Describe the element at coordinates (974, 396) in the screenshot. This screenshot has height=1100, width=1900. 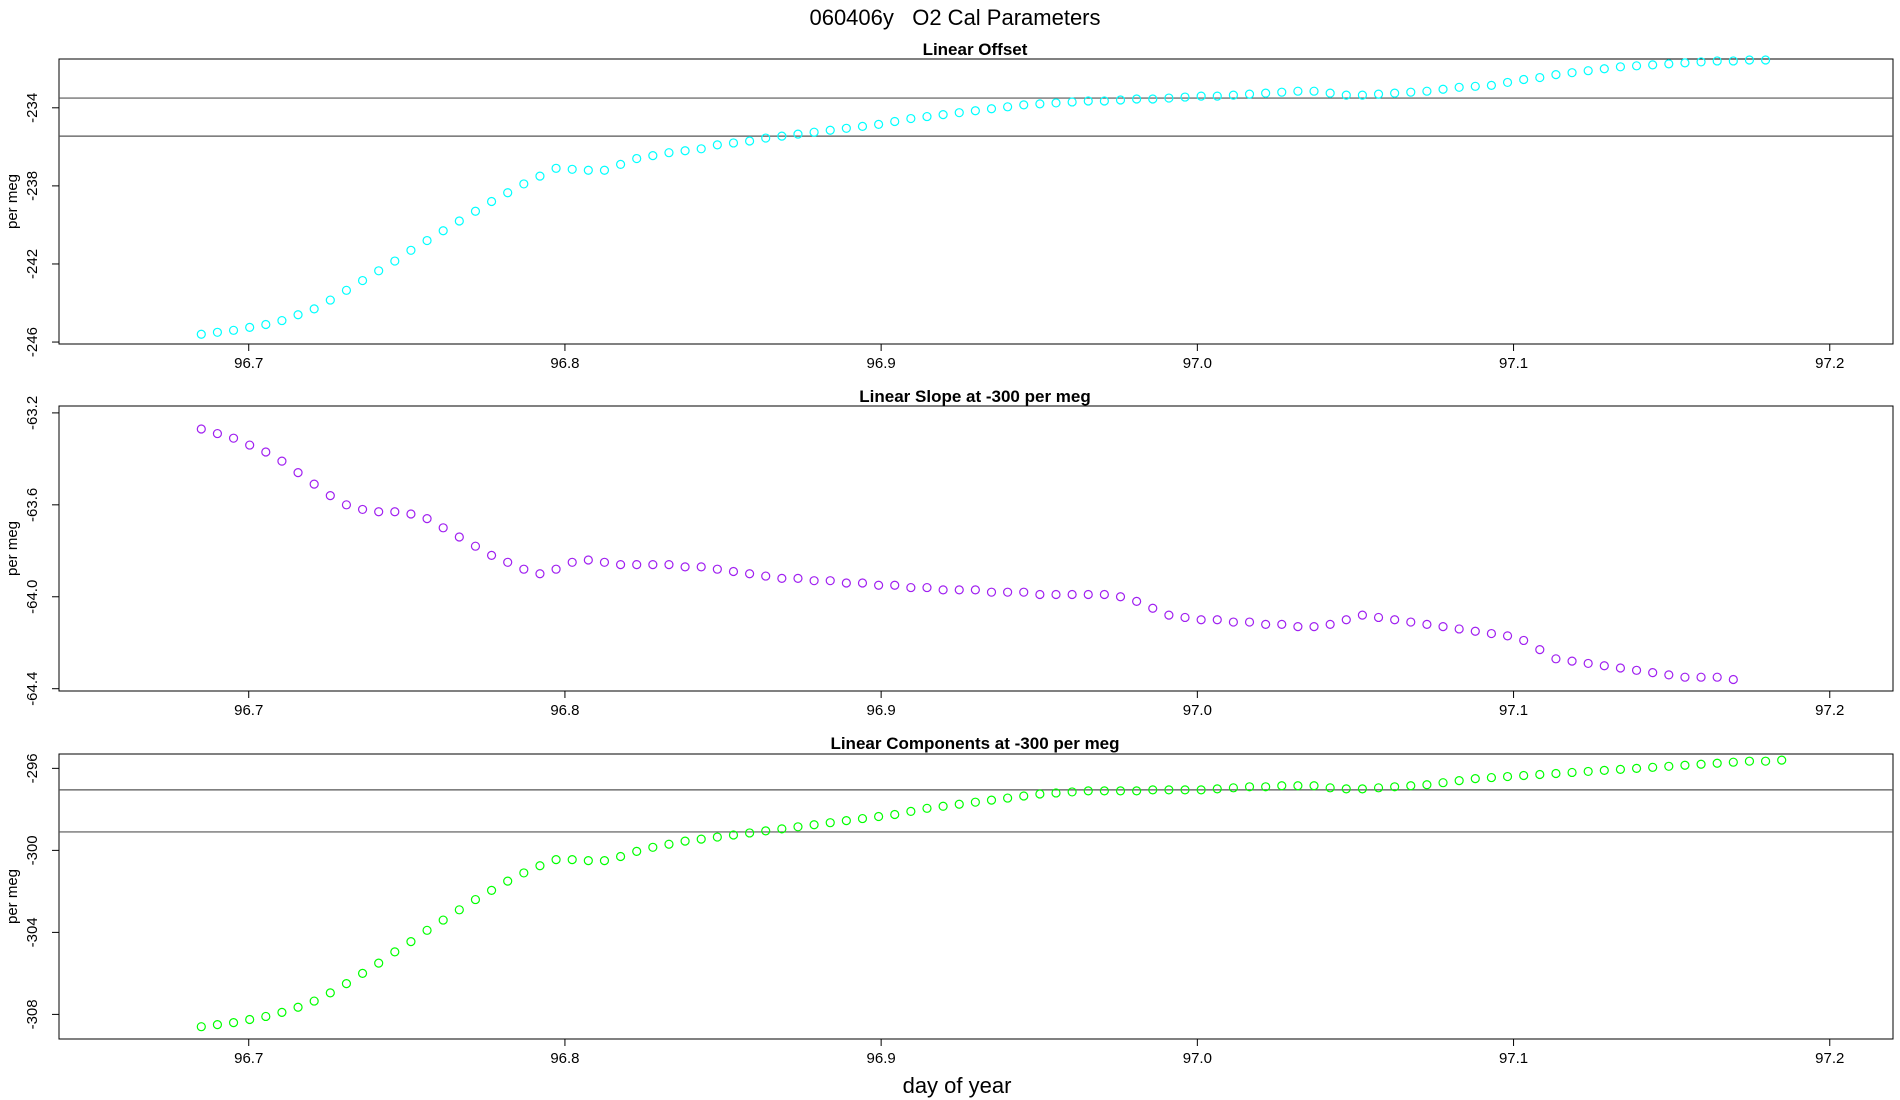
I see `panel-title: Linear Slope at -300 per meg` at that location.